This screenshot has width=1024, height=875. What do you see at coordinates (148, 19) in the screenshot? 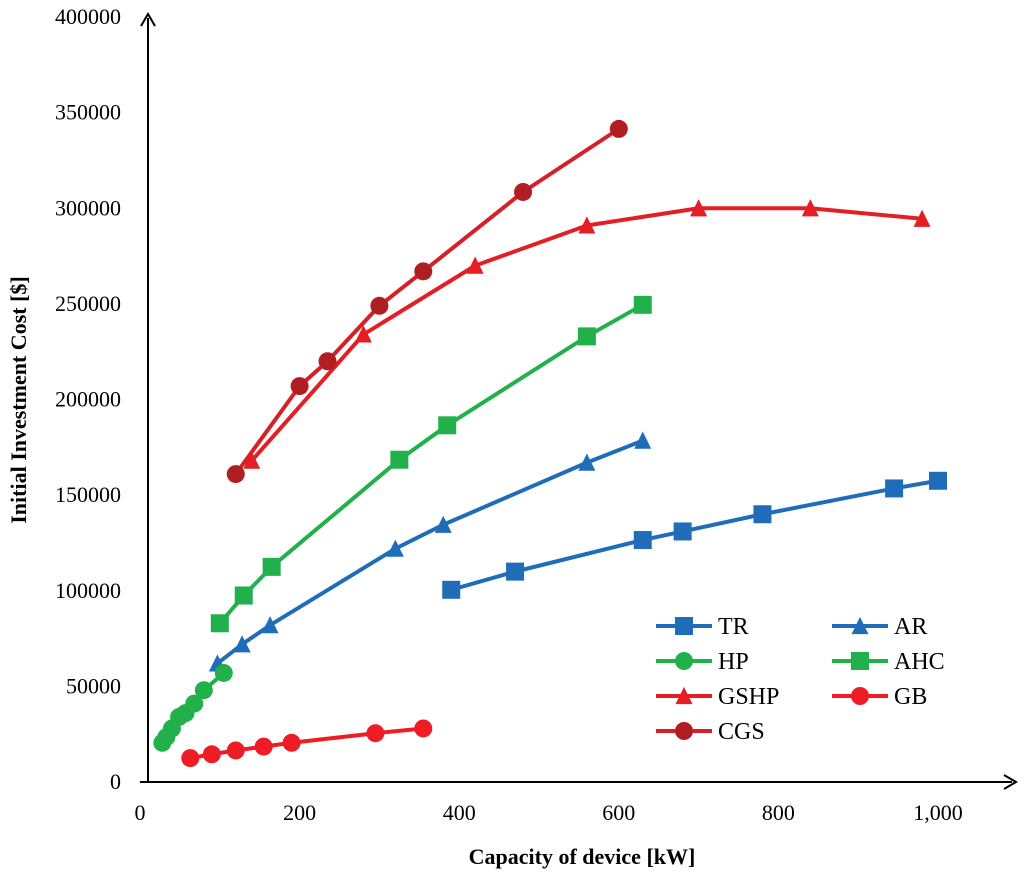
I see `y-axis-arrow` at bounding box center [148, 19].